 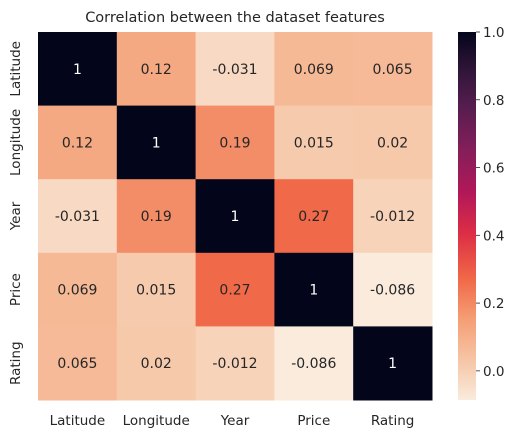 I want to click on y-axis-tick-labels: Latitude Longitude Year Price Rating, so click(x=16, y=213).